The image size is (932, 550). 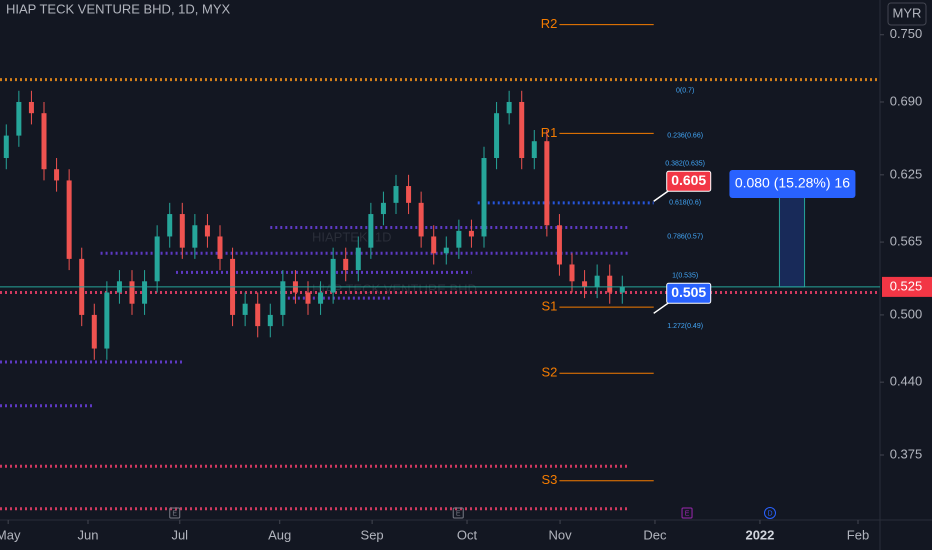 I want to click on x-tick-label: Nov, so click(x=560, y=534).